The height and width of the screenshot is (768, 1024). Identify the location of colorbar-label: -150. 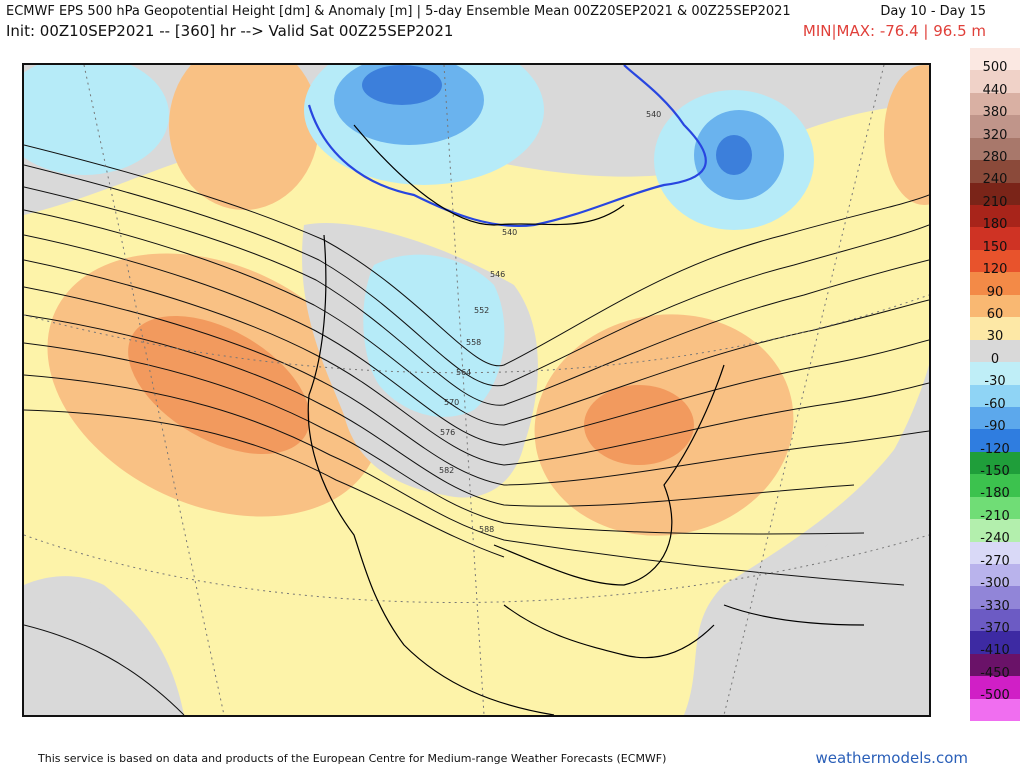
(995, 472).